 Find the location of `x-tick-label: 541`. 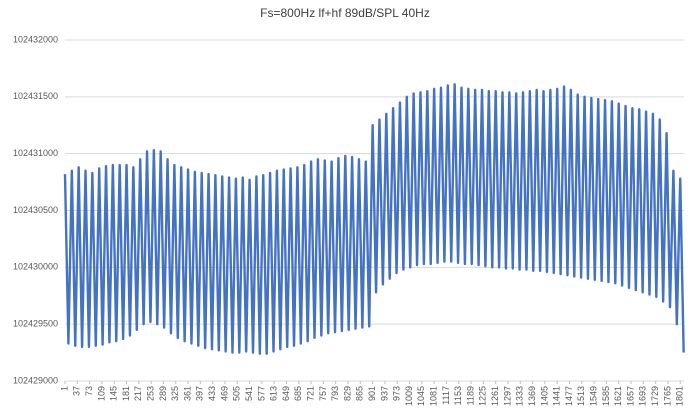

x-tick-label: 541 is located at coordinates (249, 393).